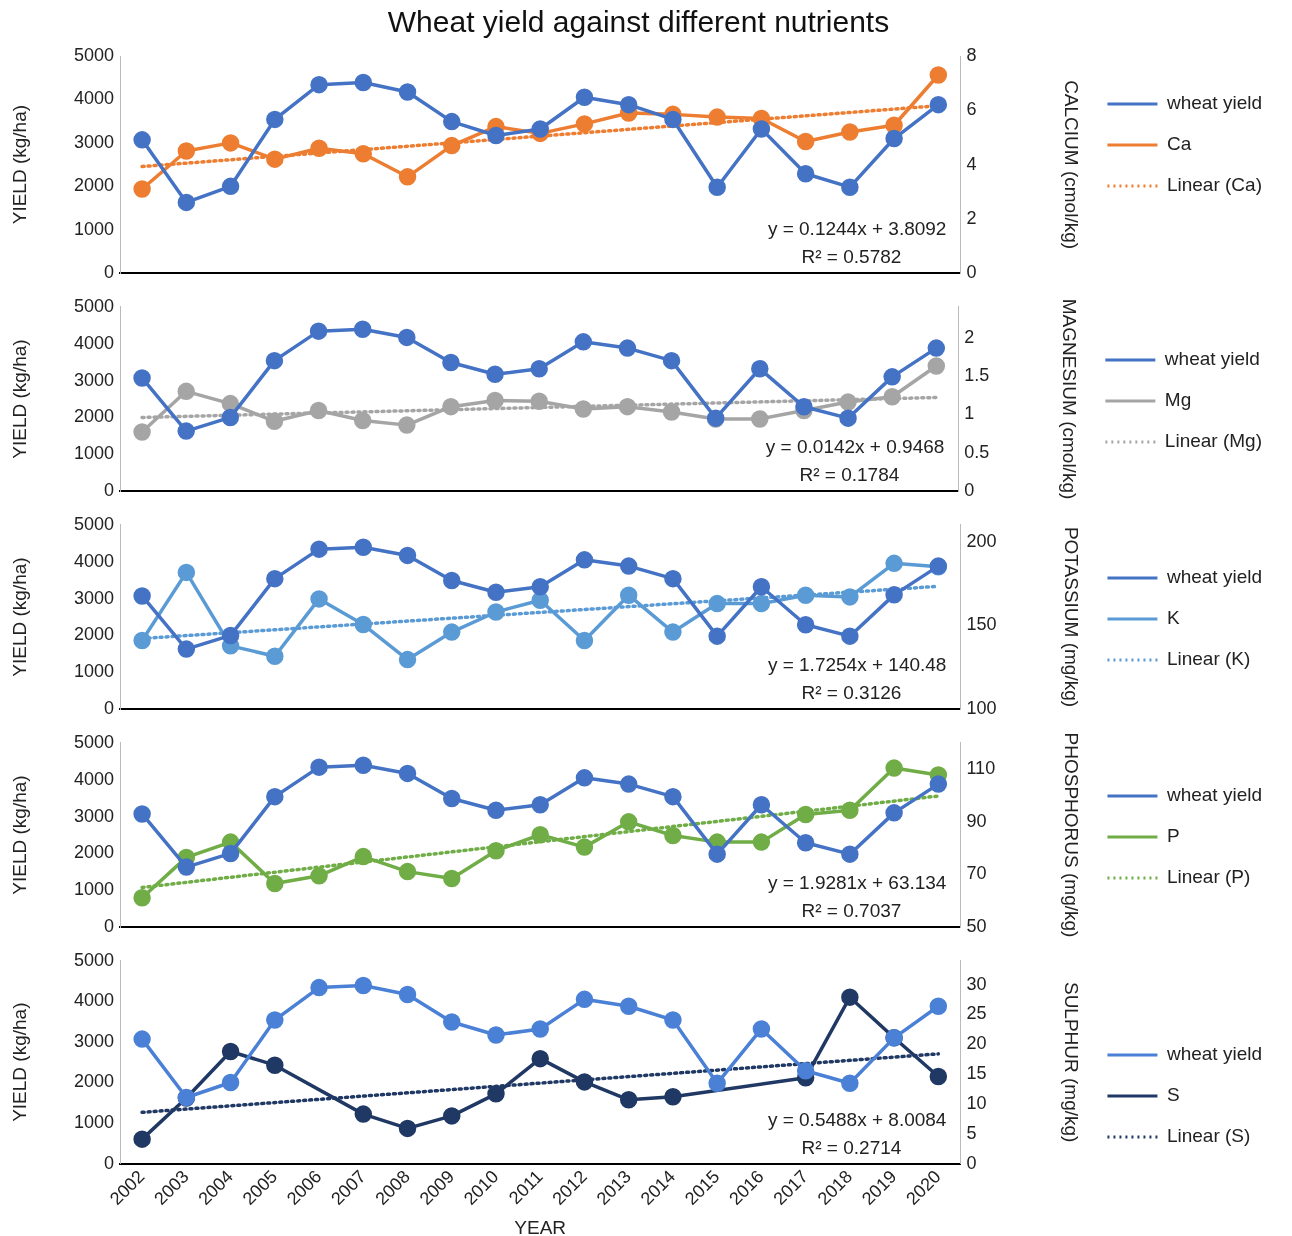 The height and width of the screenshot is (1236, 1292). Describe the element at coordinates (971, 1132) in the screenshot. I see `y2-tick-label: 5` at that location.